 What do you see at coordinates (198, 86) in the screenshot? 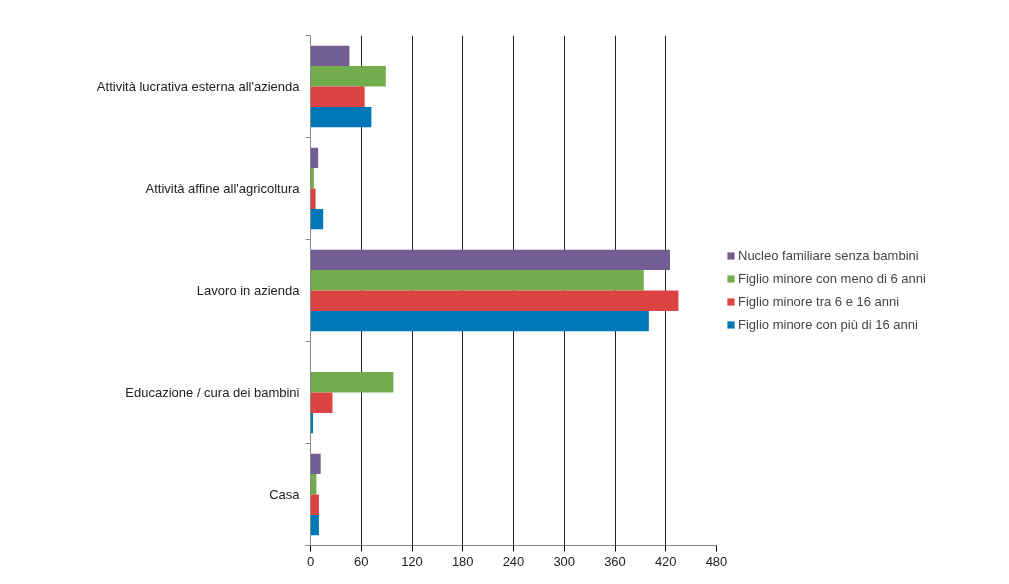
I see `y-tick-label: Attività lucrativa esterna all'azienda` at bounding box center [198, 86].